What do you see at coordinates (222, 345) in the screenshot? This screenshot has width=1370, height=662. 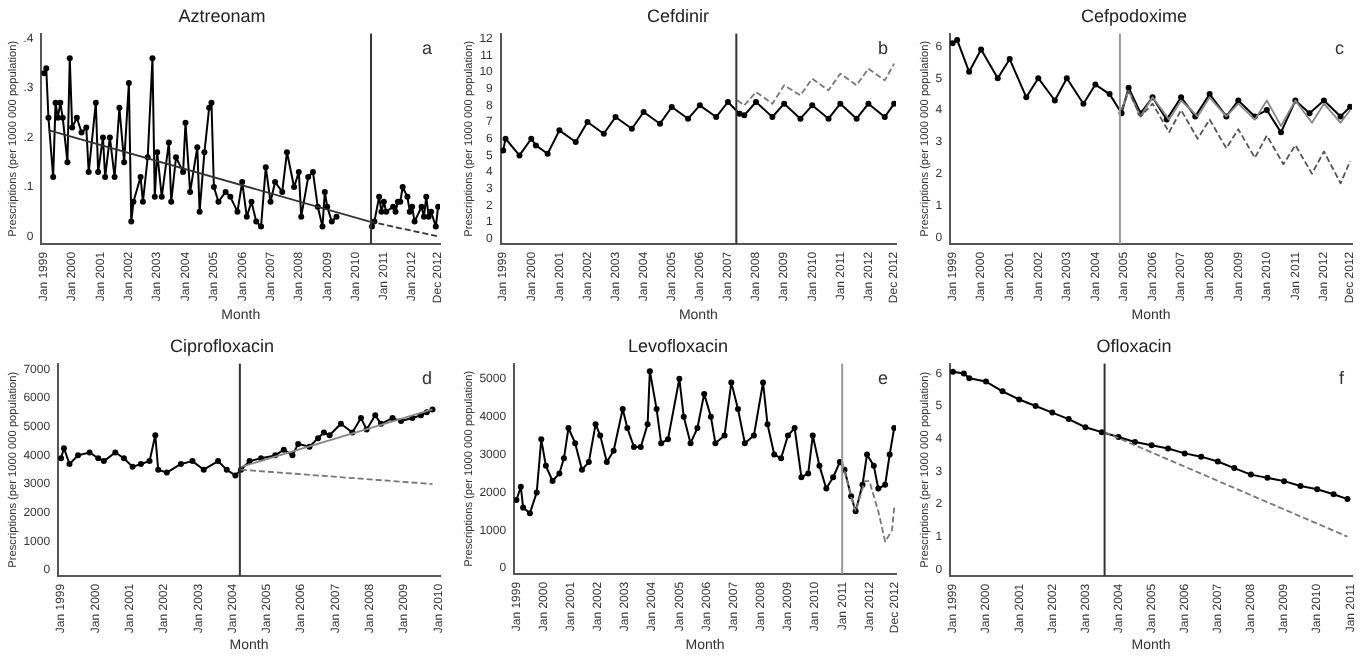 I see `chart-title: Ciprofloxacin` at bounding box center [222, 345].